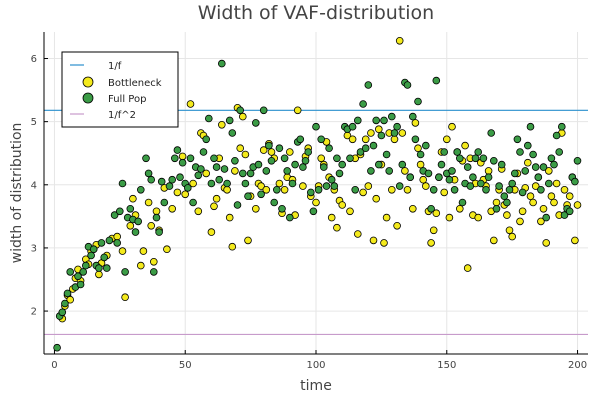 This screenshot has width=600, height=400. I want to click on y-axis-title: width of distribution, so click(17, 193).